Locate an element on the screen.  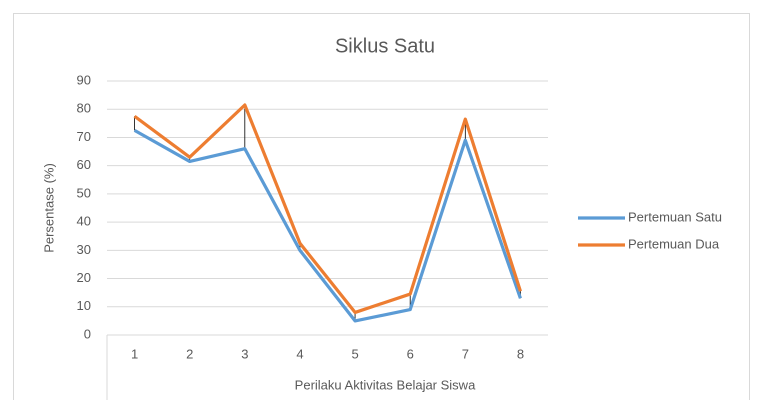
y-tick-label: 80 is located at coordinates (84, 108).